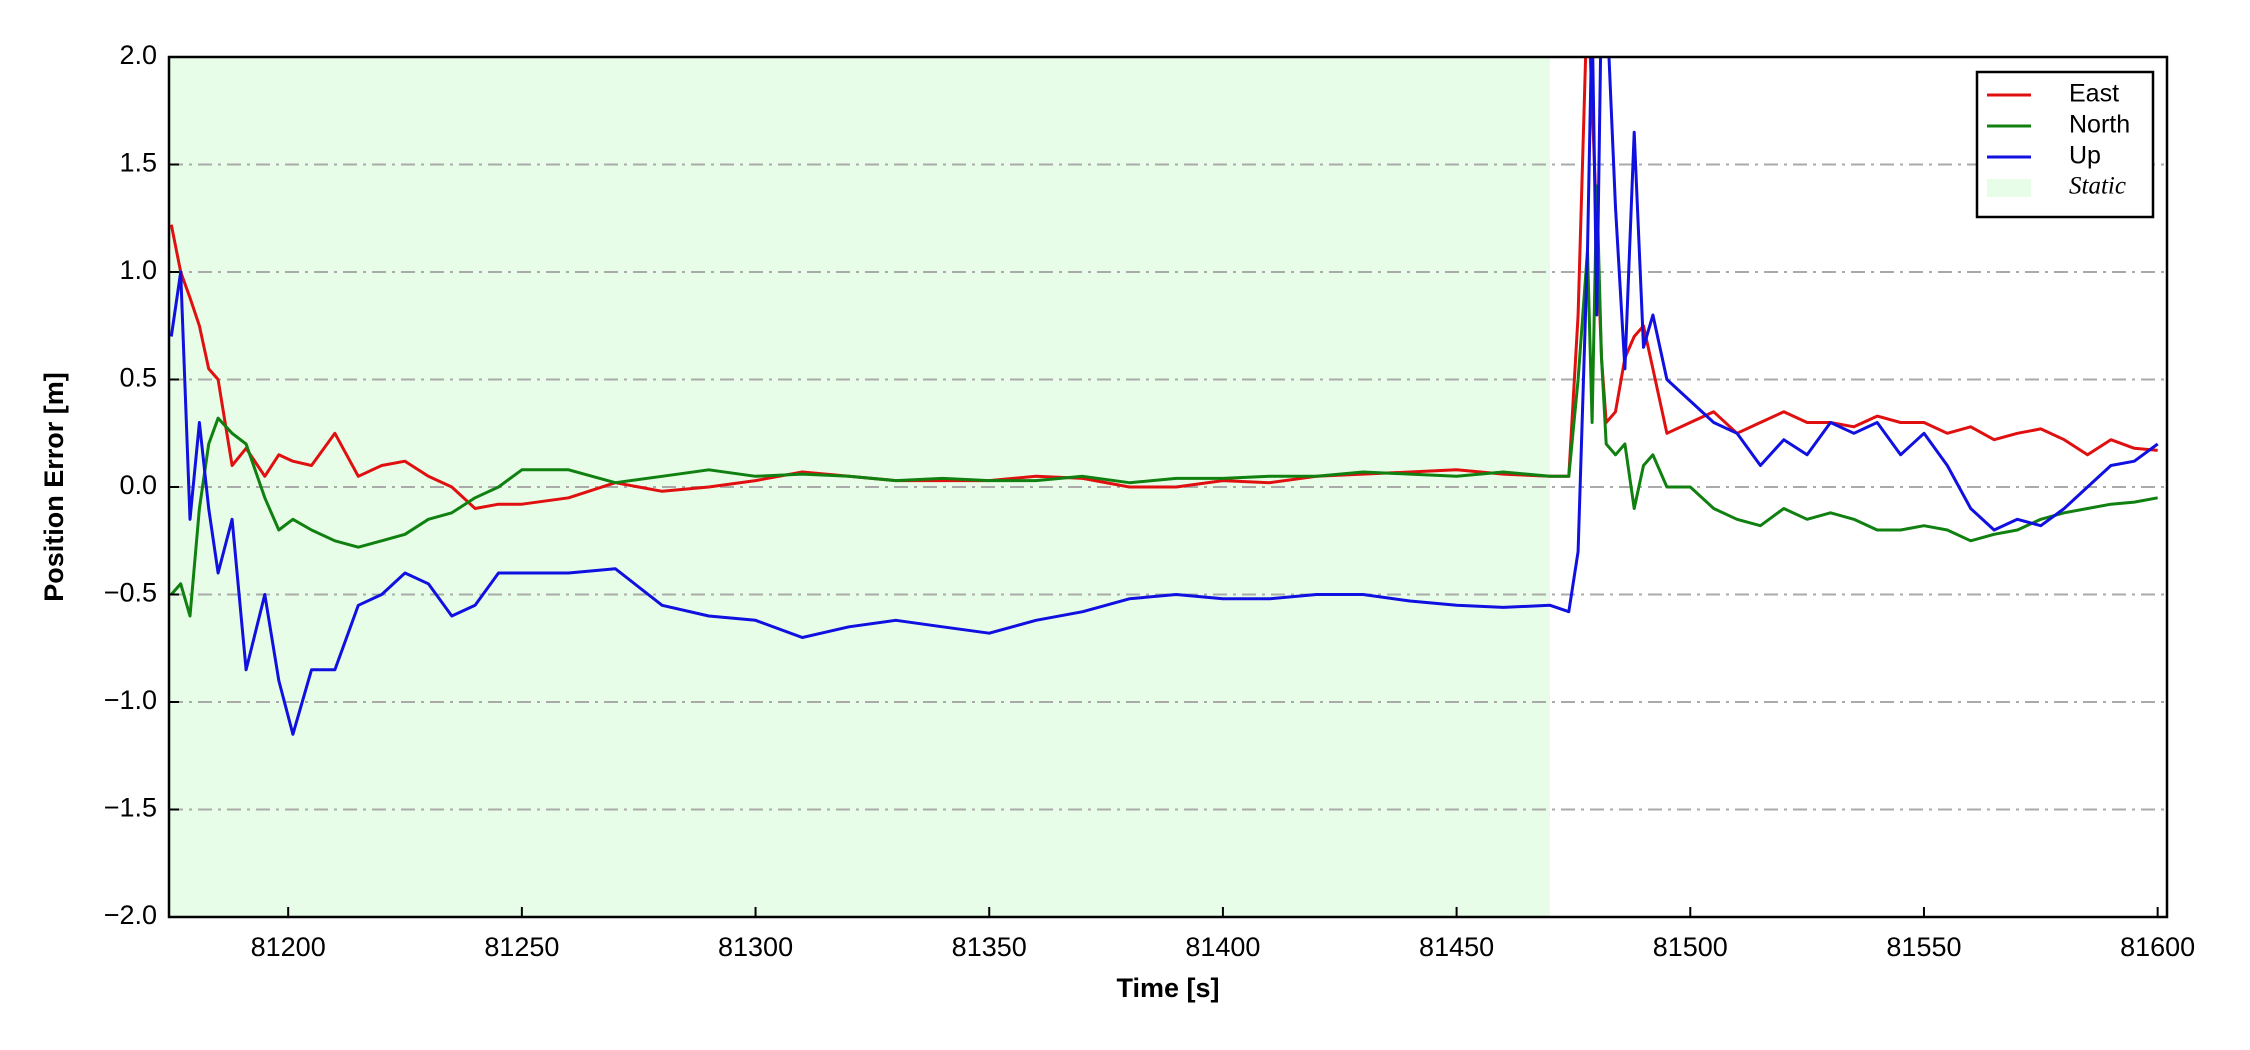  I want to click on x-tick-label: 81600, so click(2157, 947).